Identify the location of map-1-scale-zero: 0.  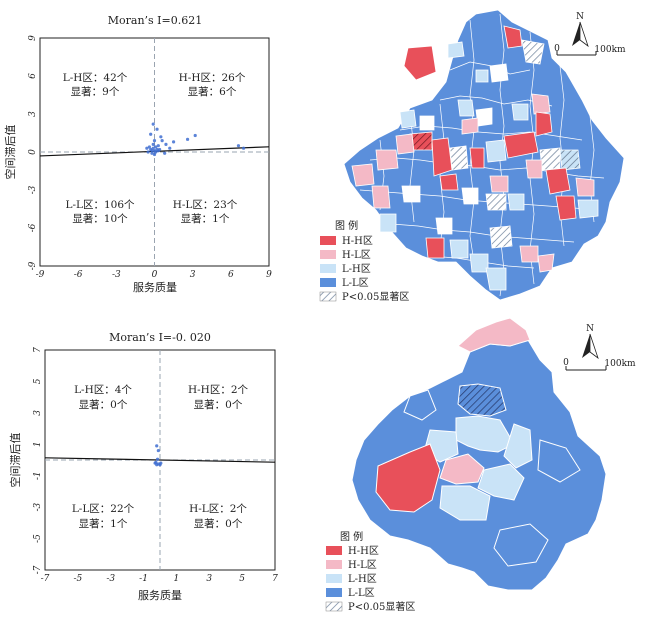
(557, 49).